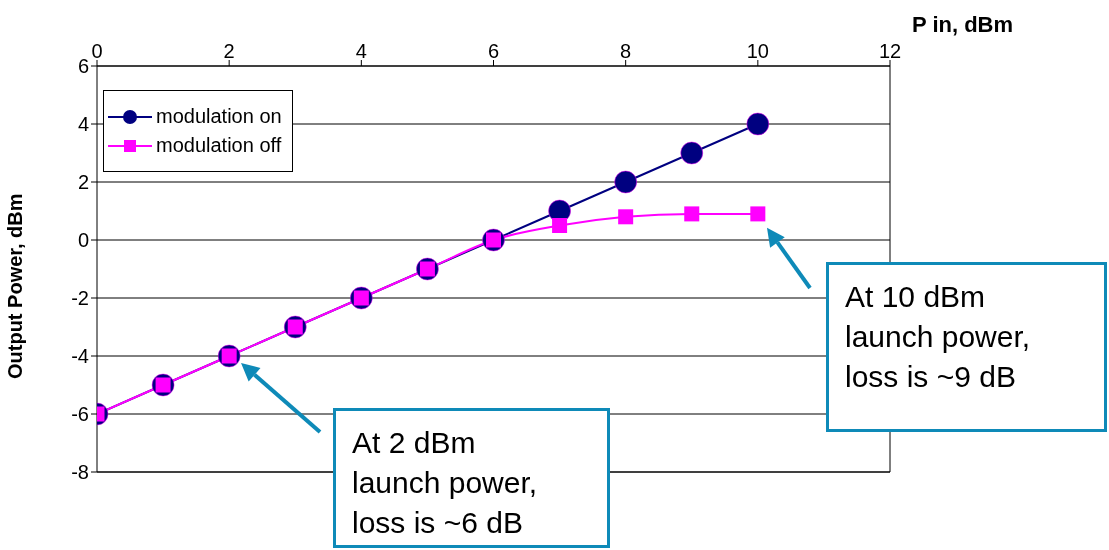 Image resolution: width=1109 pixels, height=550 pixels. What do you see at coordinates (80, 298) in the screenshot?
I see `y-tick-label: -2` at bounding box center [80, 298].